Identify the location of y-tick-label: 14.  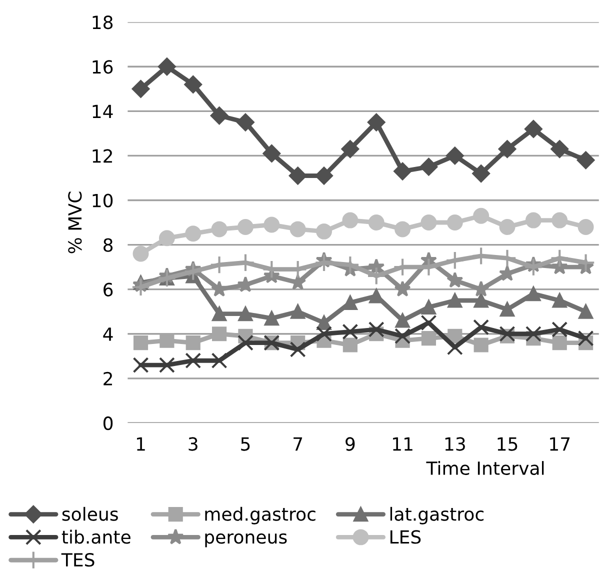
(102, 111).